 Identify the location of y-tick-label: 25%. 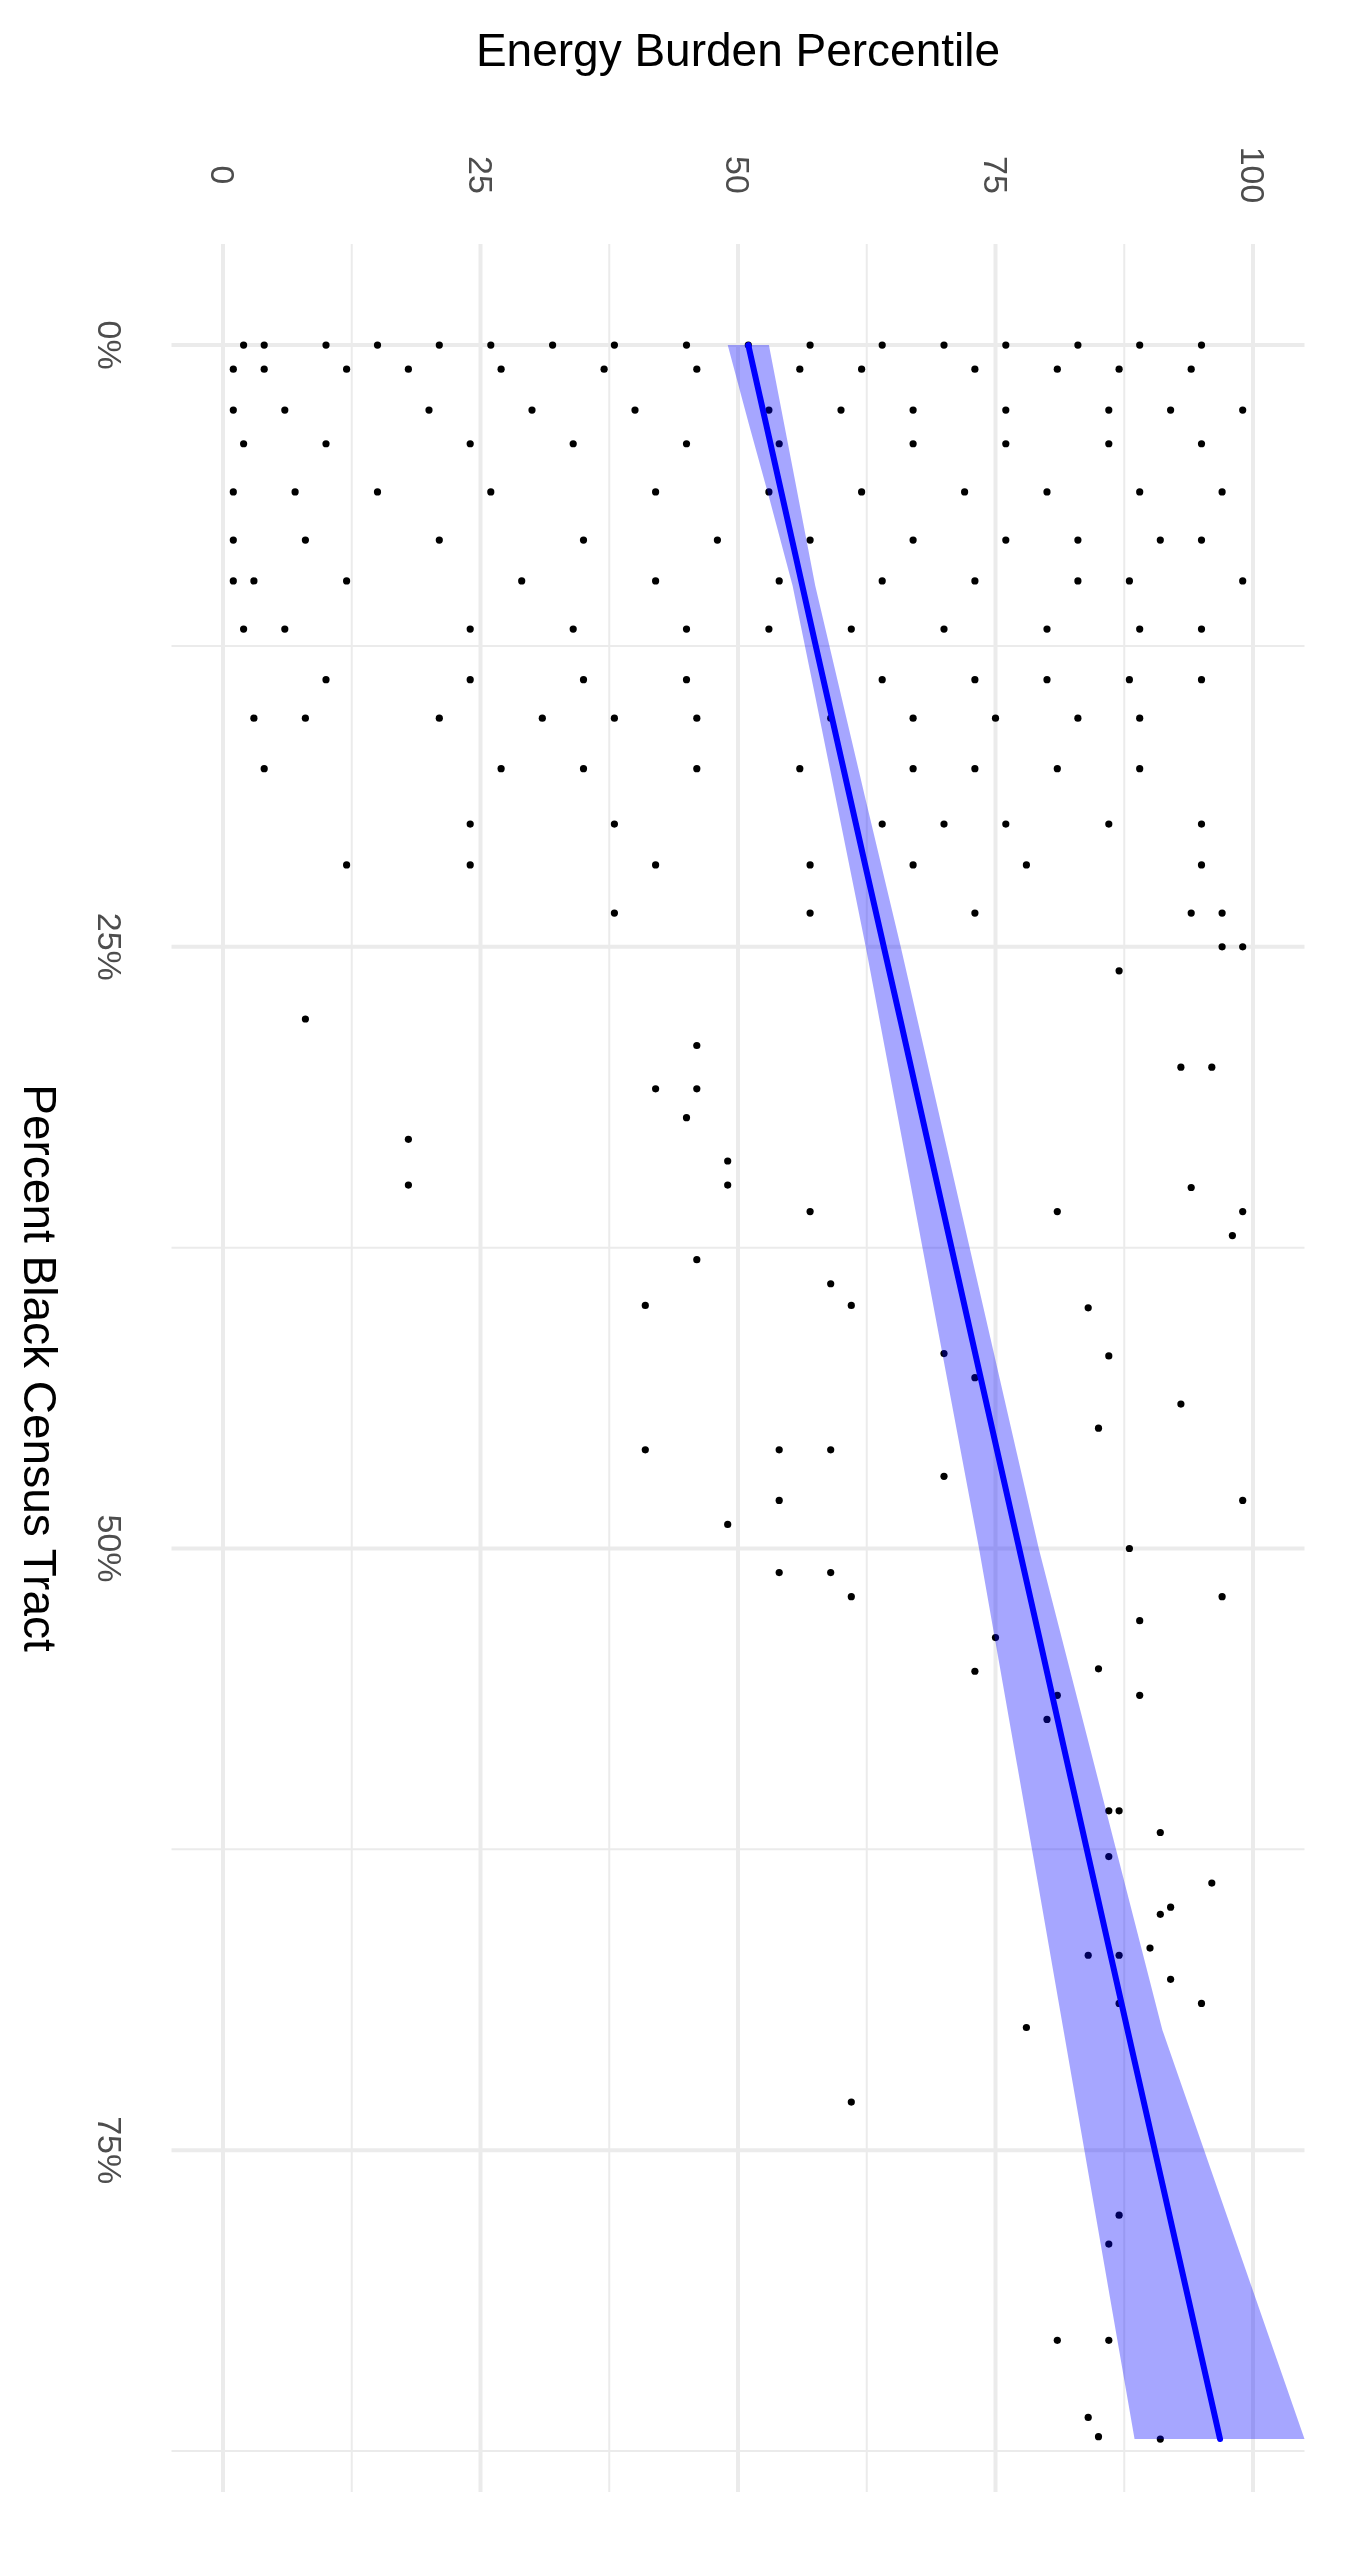
(110, 946).